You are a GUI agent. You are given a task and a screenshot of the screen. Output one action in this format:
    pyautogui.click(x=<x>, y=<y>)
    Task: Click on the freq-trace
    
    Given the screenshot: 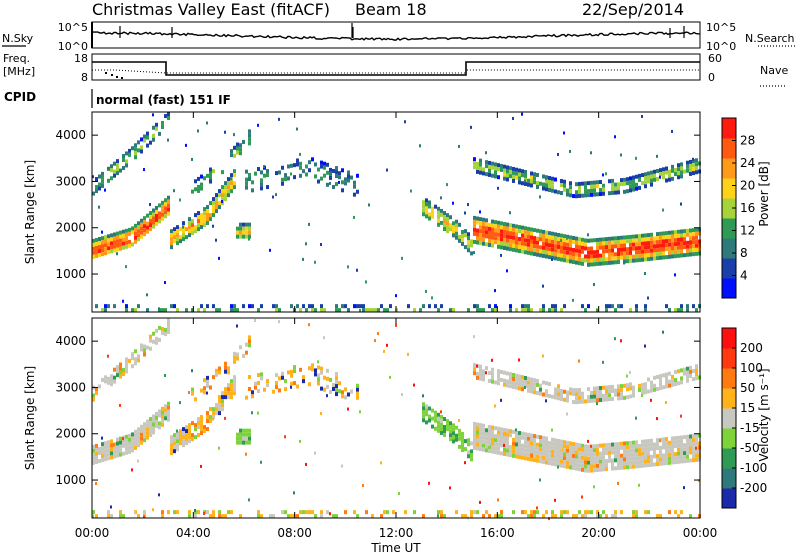 What is the action you would take?
    pyautogui.click(x=396, y=68)
    